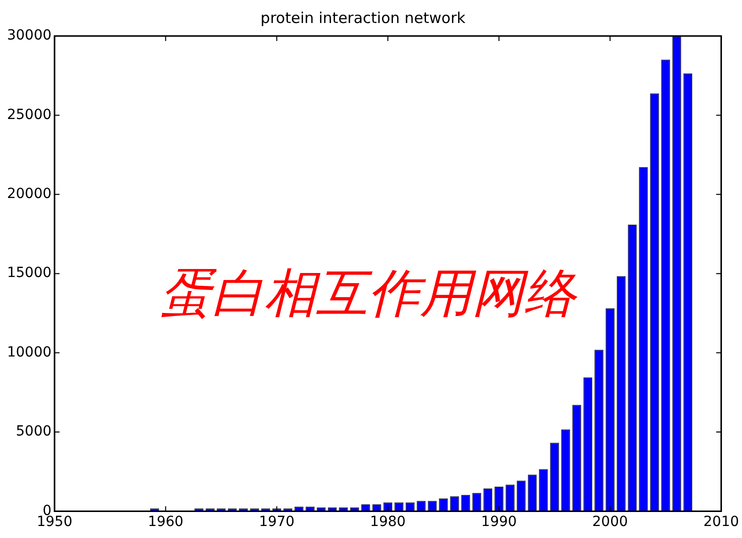  What do you see at coordinates (499, 522) in the screenshot?
I see `x-tick-label: 1990` at bounding box center [499, 522].